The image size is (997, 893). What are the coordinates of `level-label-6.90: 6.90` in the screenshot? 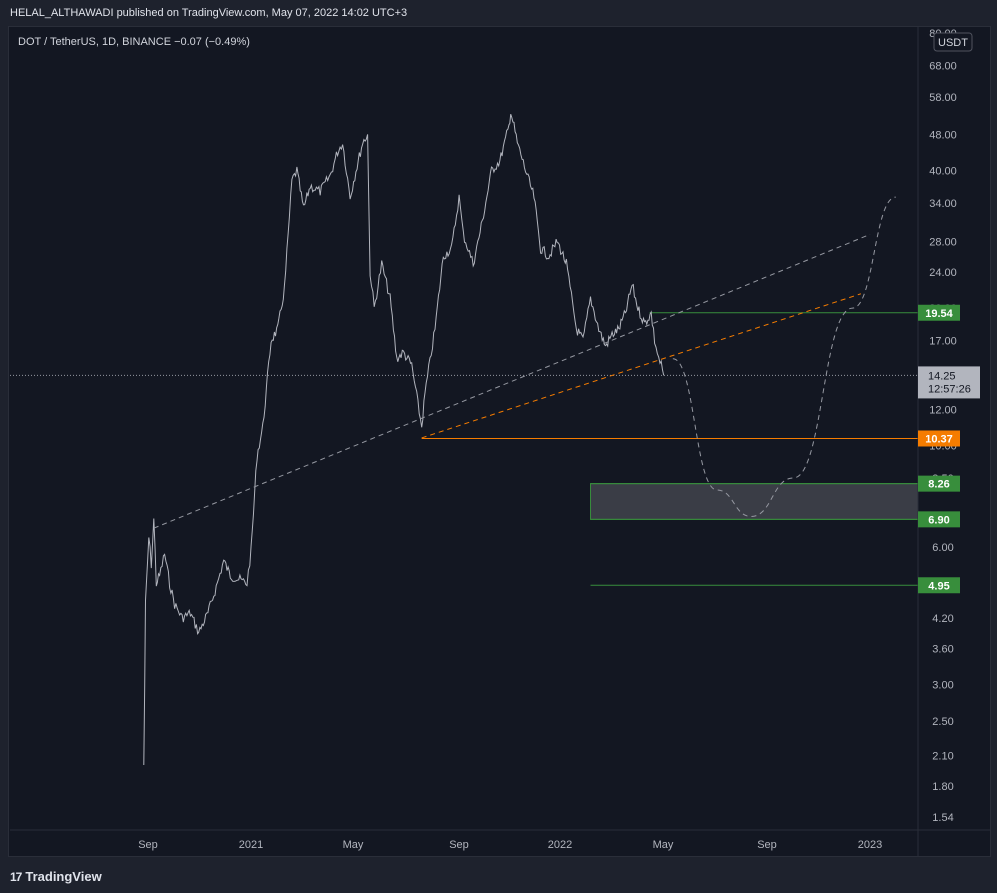 It's located at (938, 520).